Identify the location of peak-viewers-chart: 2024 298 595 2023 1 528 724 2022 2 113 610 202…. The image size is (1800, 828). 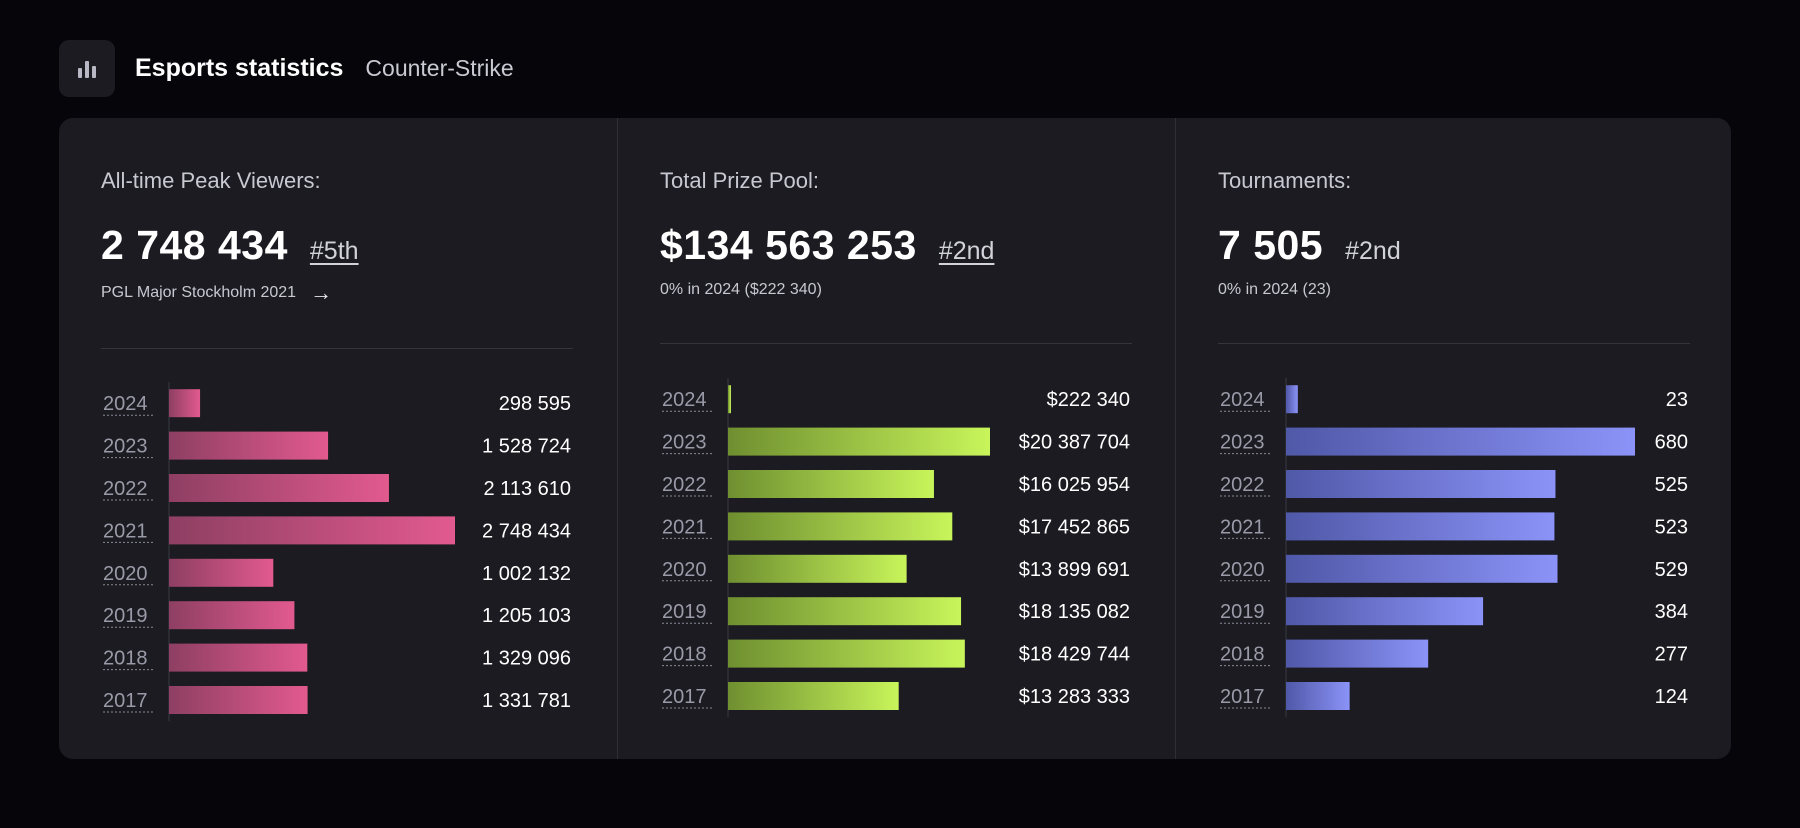
(337, 552).